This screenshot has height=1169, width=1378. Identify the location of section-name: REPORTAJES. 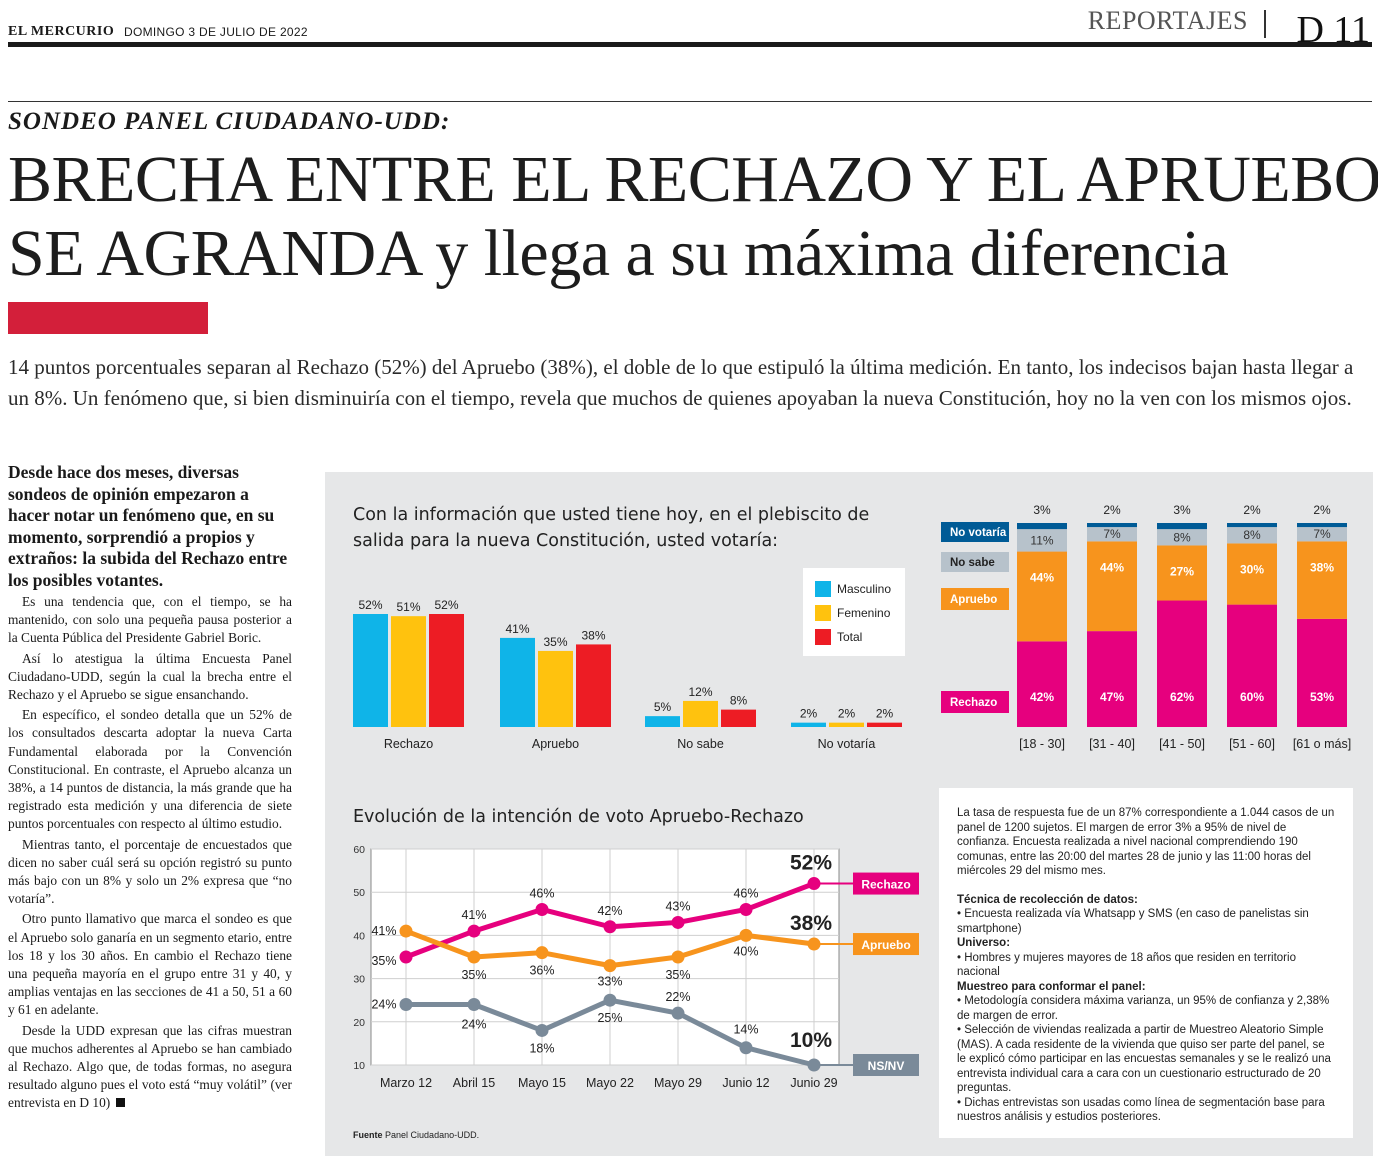
(1167, 20).